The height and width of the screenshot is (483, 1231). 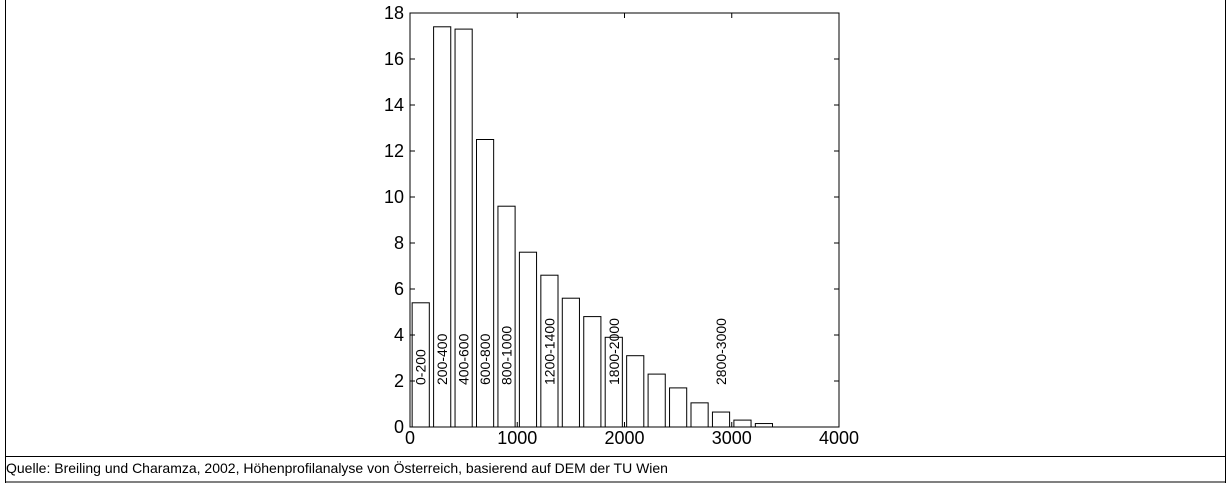 What do you see at coordinates (721, 351) in the screenshot?
I see `bar-label: 2800-3000` at bounding box center [721, 351].